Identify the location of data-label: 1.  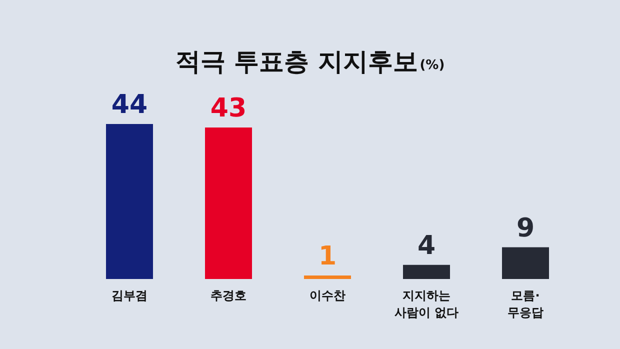
(327, 256).